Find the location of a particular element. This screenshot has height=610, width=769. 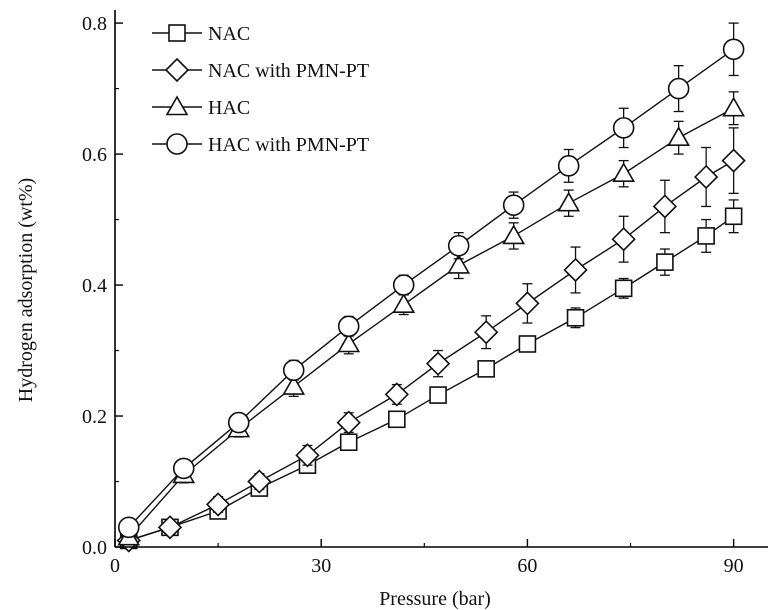

legend-label: NAC with PMN-PT is located at coordinates (288, 71).